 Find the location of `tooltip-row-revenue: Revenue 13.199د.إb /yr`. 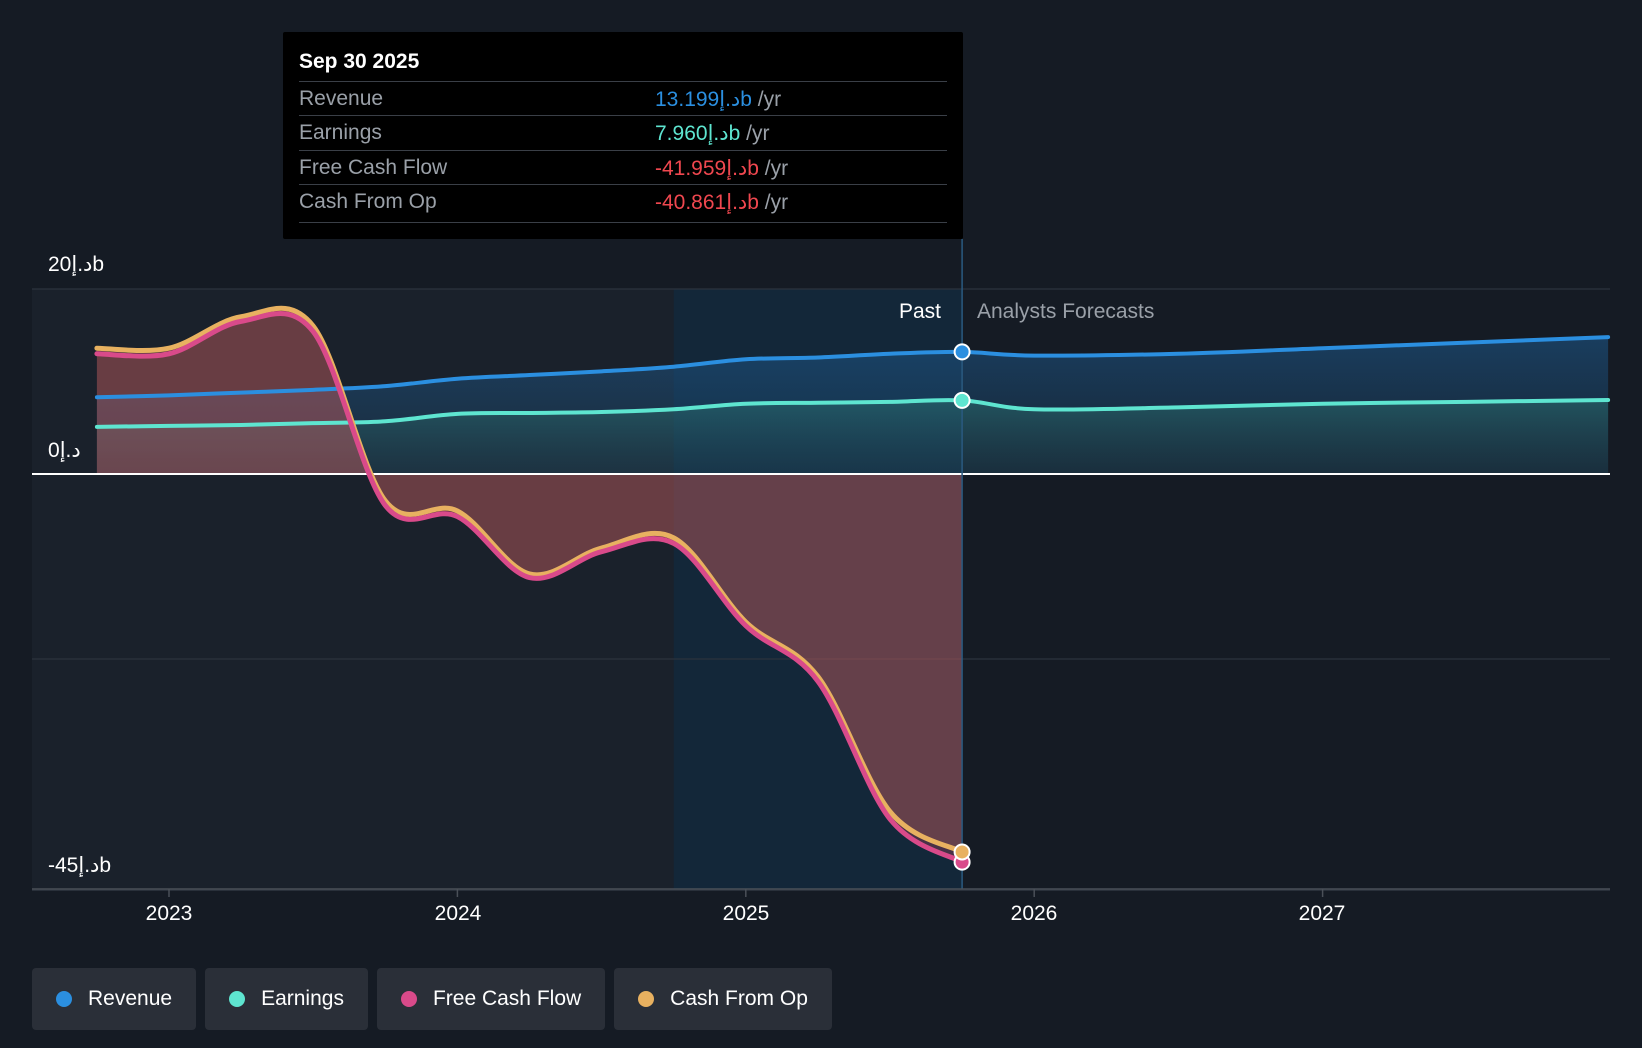

tooltip-row-revenue: Revenue 13.199د.إb /yr is located at coordinates (623, 98).